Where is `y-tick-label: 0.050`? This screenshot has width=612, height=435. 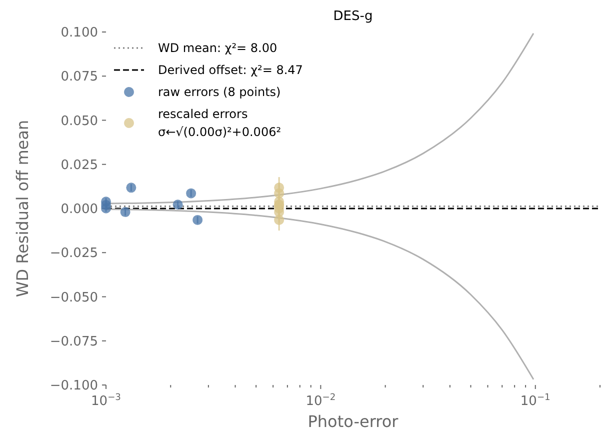 y-tick-label: 0.050 is located at coordinates (79, 121).